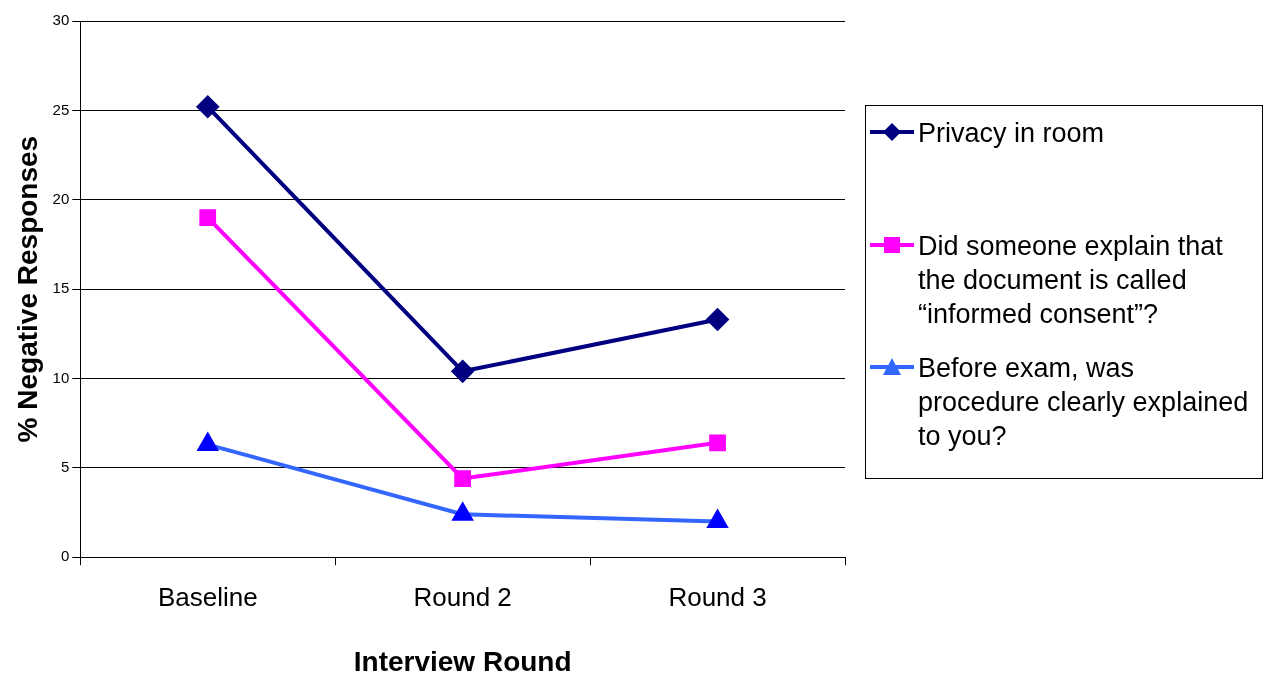  What do you see at coordinates (27, 289) in the screenshot?
I see `y-axis-title: % Negative Responses` at bounding box center [27, 289].